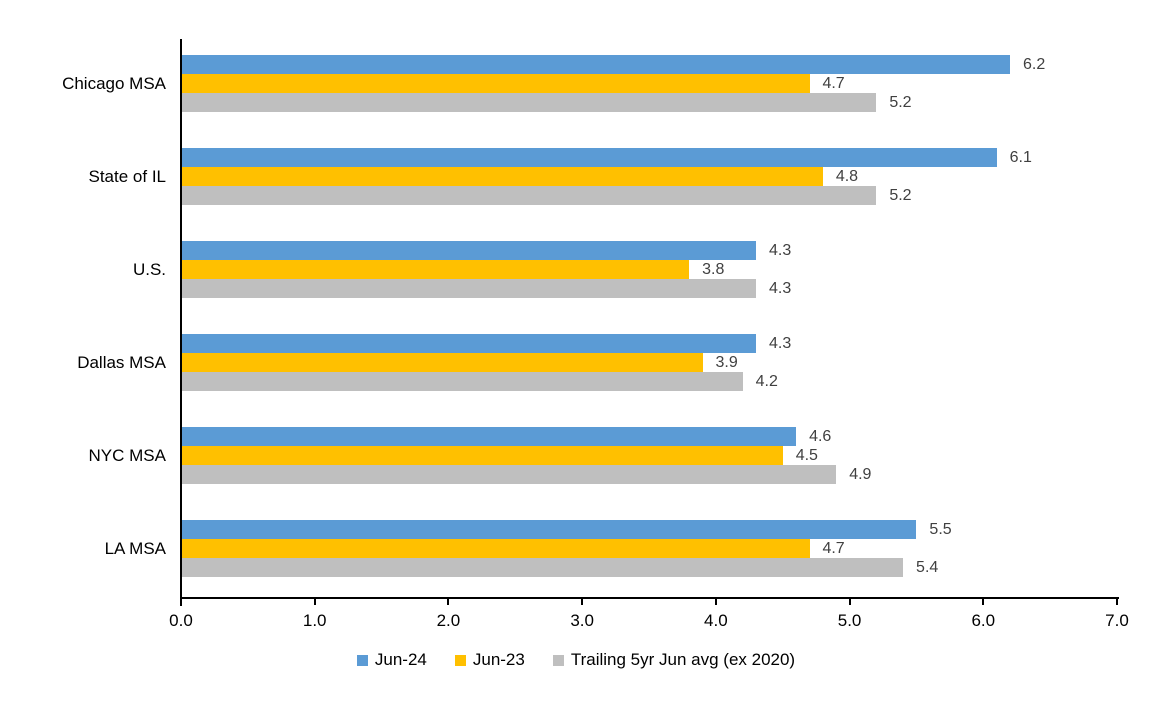 This screenshot has width=1152, height=707. What do you see at coordinates (716, 620) in the screenshot?
I see `x-tick-label: 4.0` at bounding box center [716, 620].